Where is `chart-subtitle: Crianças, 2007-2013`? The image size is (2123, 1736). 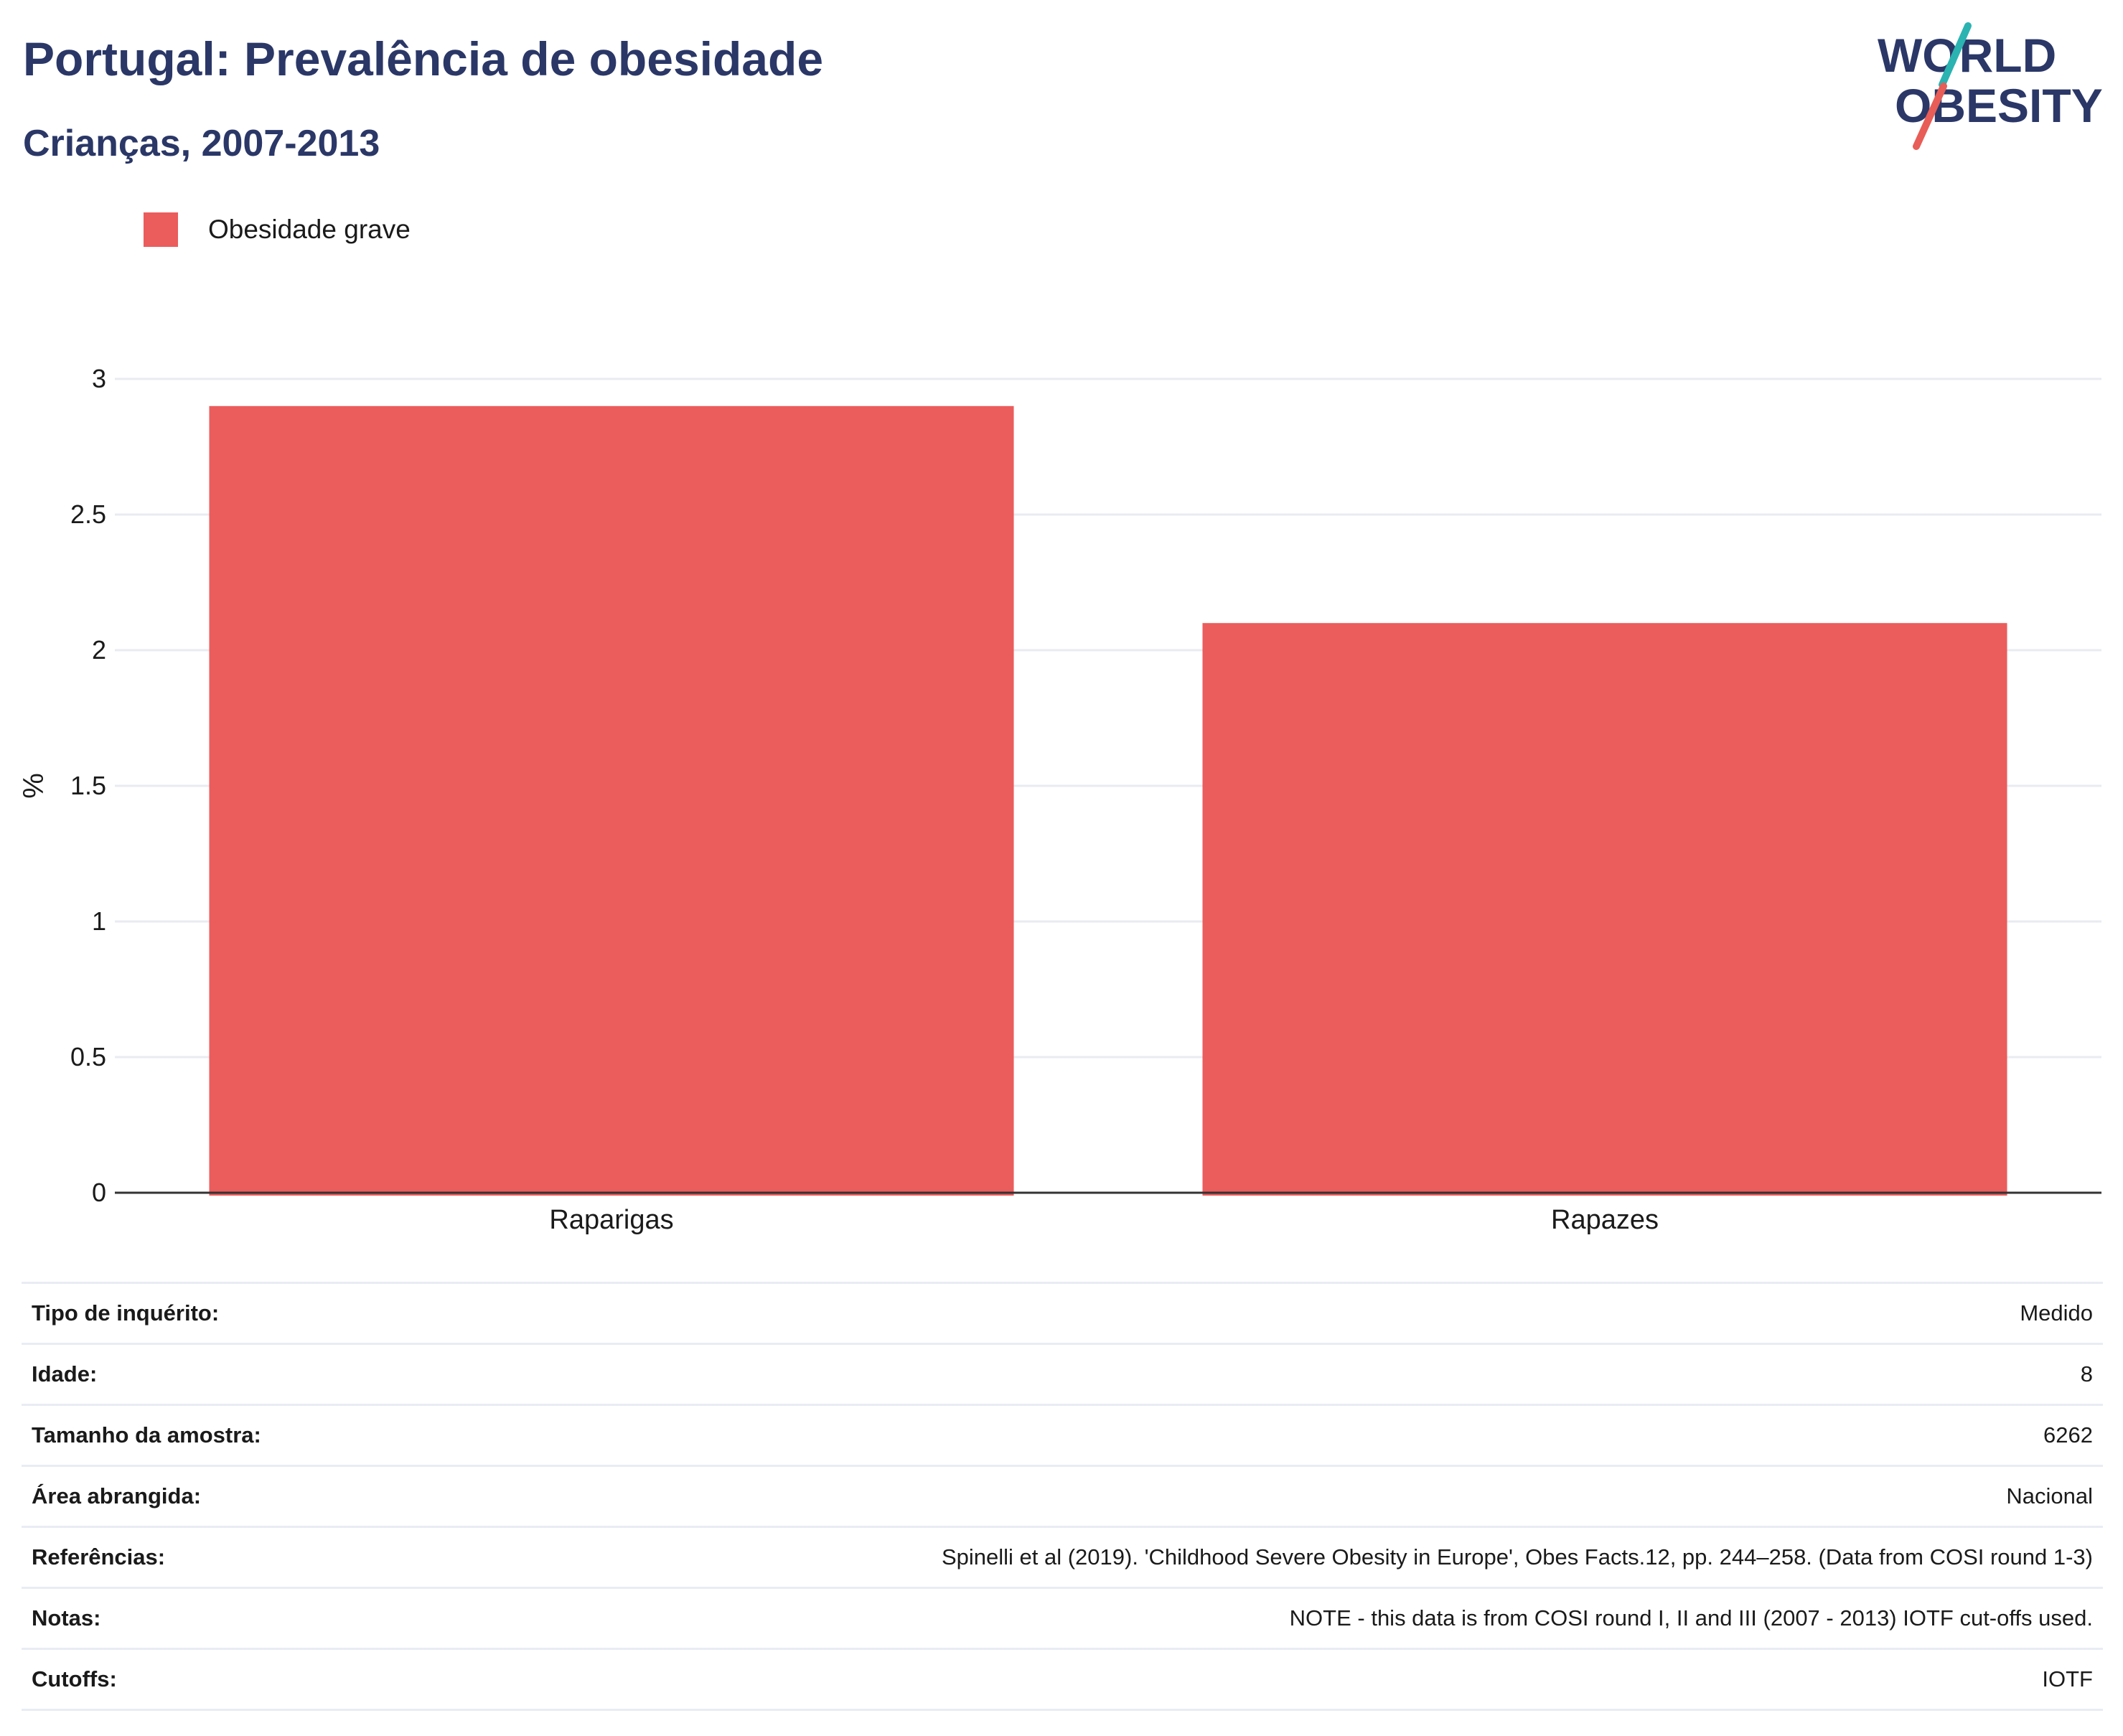 chart-subtitle: Crianças, 2007-2013 is located at coordinates (201, 143).